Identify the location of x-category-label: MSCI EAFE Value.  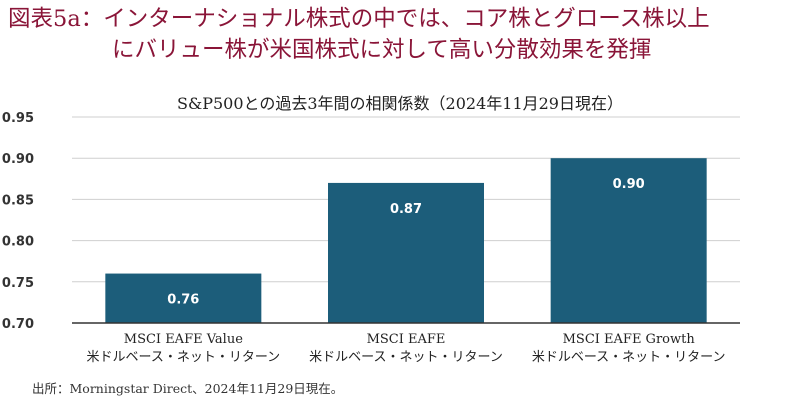
(183, 339).